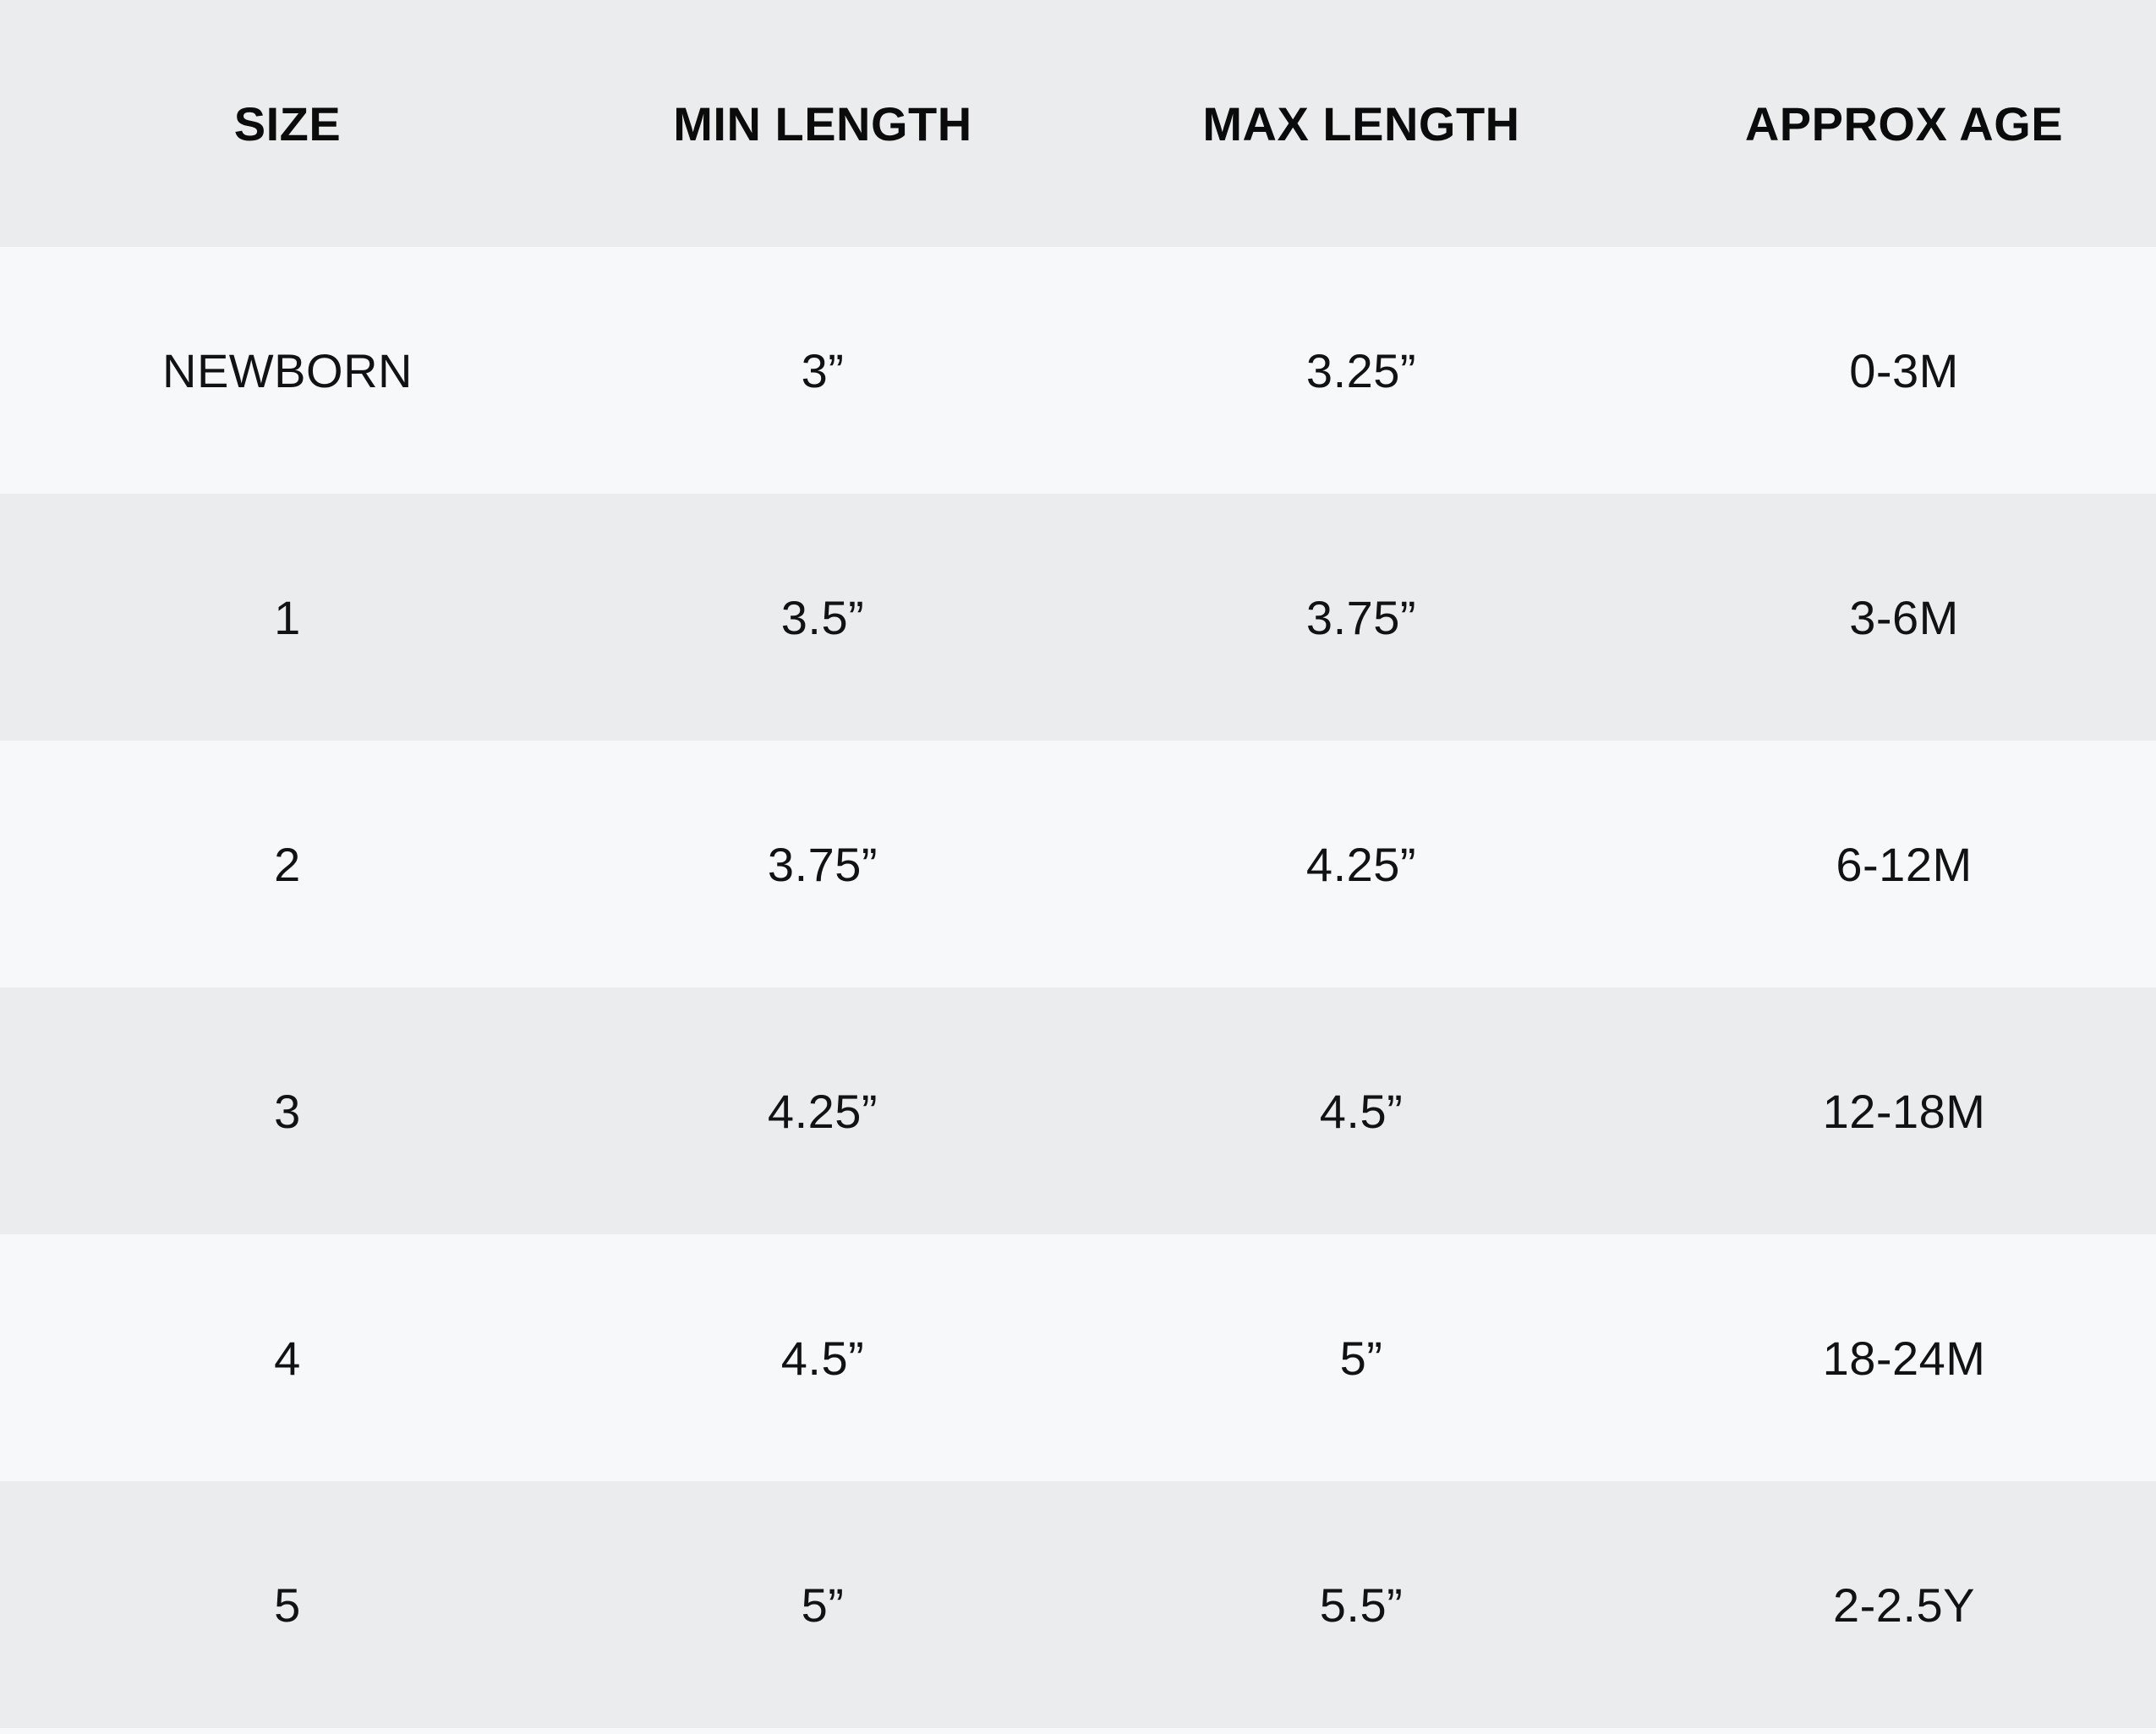 This screenshot has height=1734, width=2156. What do you see at coordinates (822, 617) in the screenshot?
I see `cell-min-length: 3.5”` at bounding box center [822, 617].